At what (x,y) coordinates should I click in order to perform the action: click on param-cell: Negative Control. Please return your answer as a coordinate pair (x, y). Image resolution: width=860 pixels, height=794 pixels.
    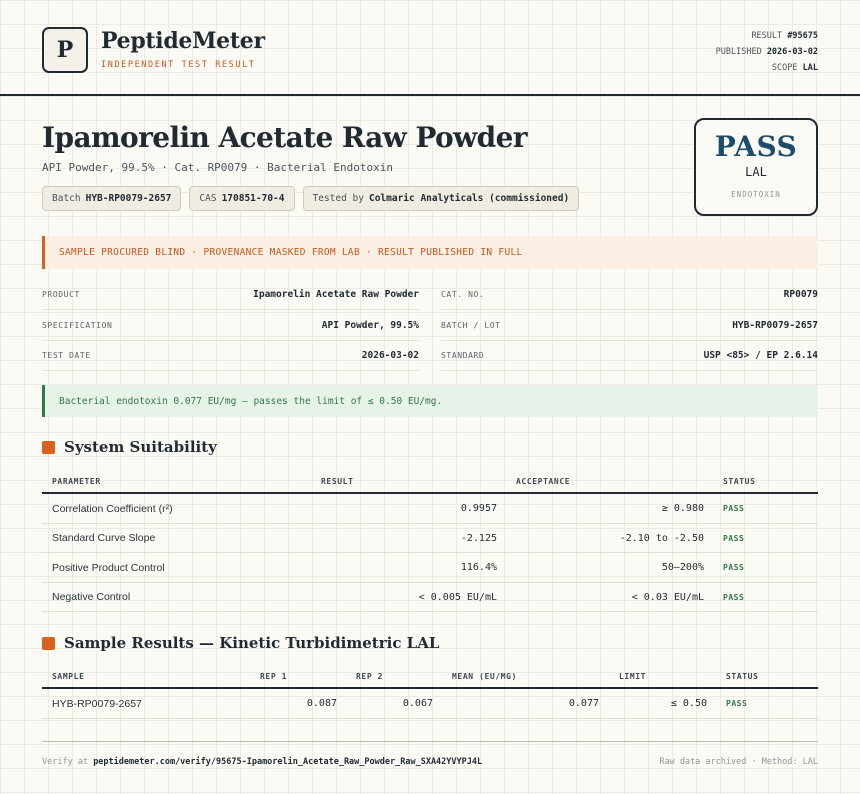
    Looking at the image, I should click on (91, 597).